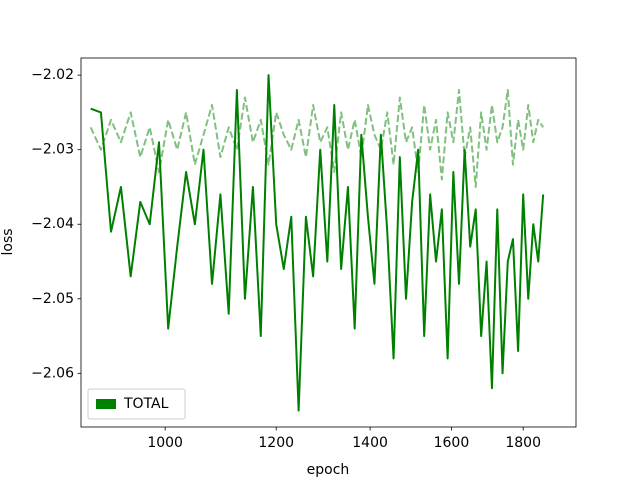  Describe the element at coordinates (106, 404) in the screenshot. I see `legend-swatch` at that location.